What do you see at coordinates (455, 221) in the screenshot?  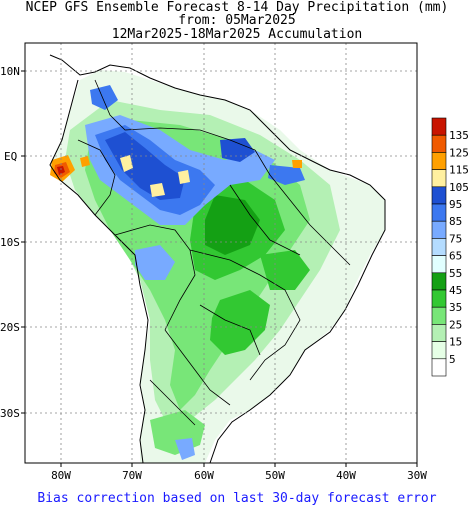 I see `legend-label: 85` at bounding box center [455, 221].